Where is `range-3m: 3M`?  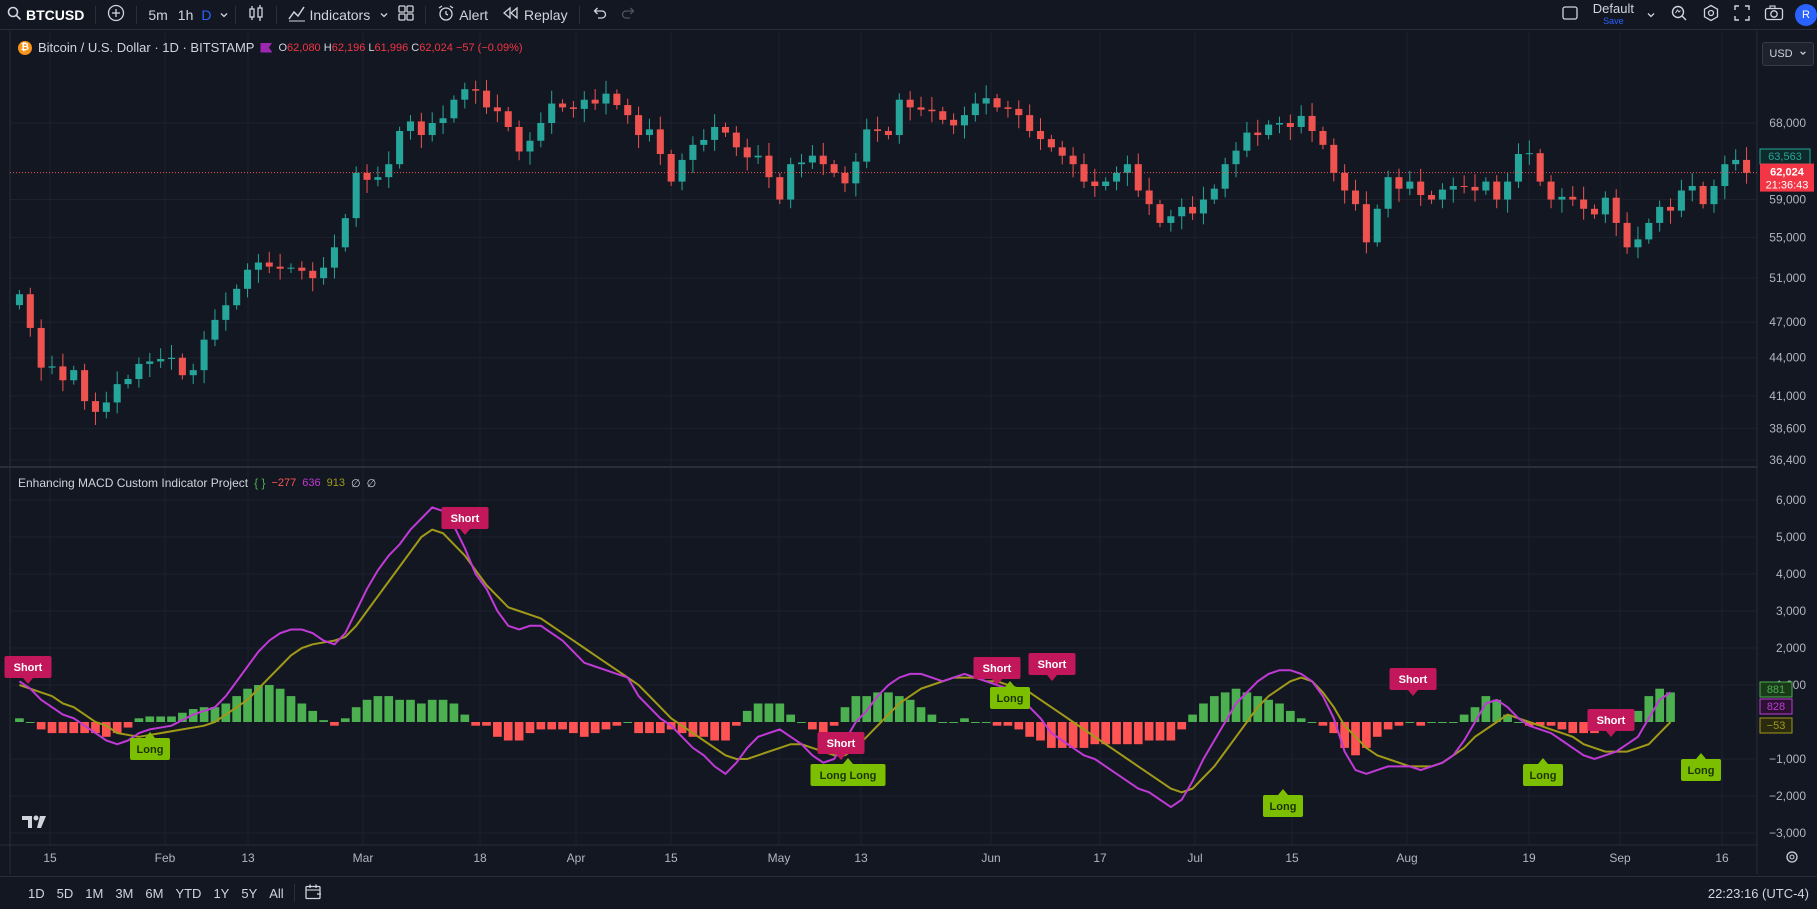
range-3m: 3M is located at coordinates (124, 893).